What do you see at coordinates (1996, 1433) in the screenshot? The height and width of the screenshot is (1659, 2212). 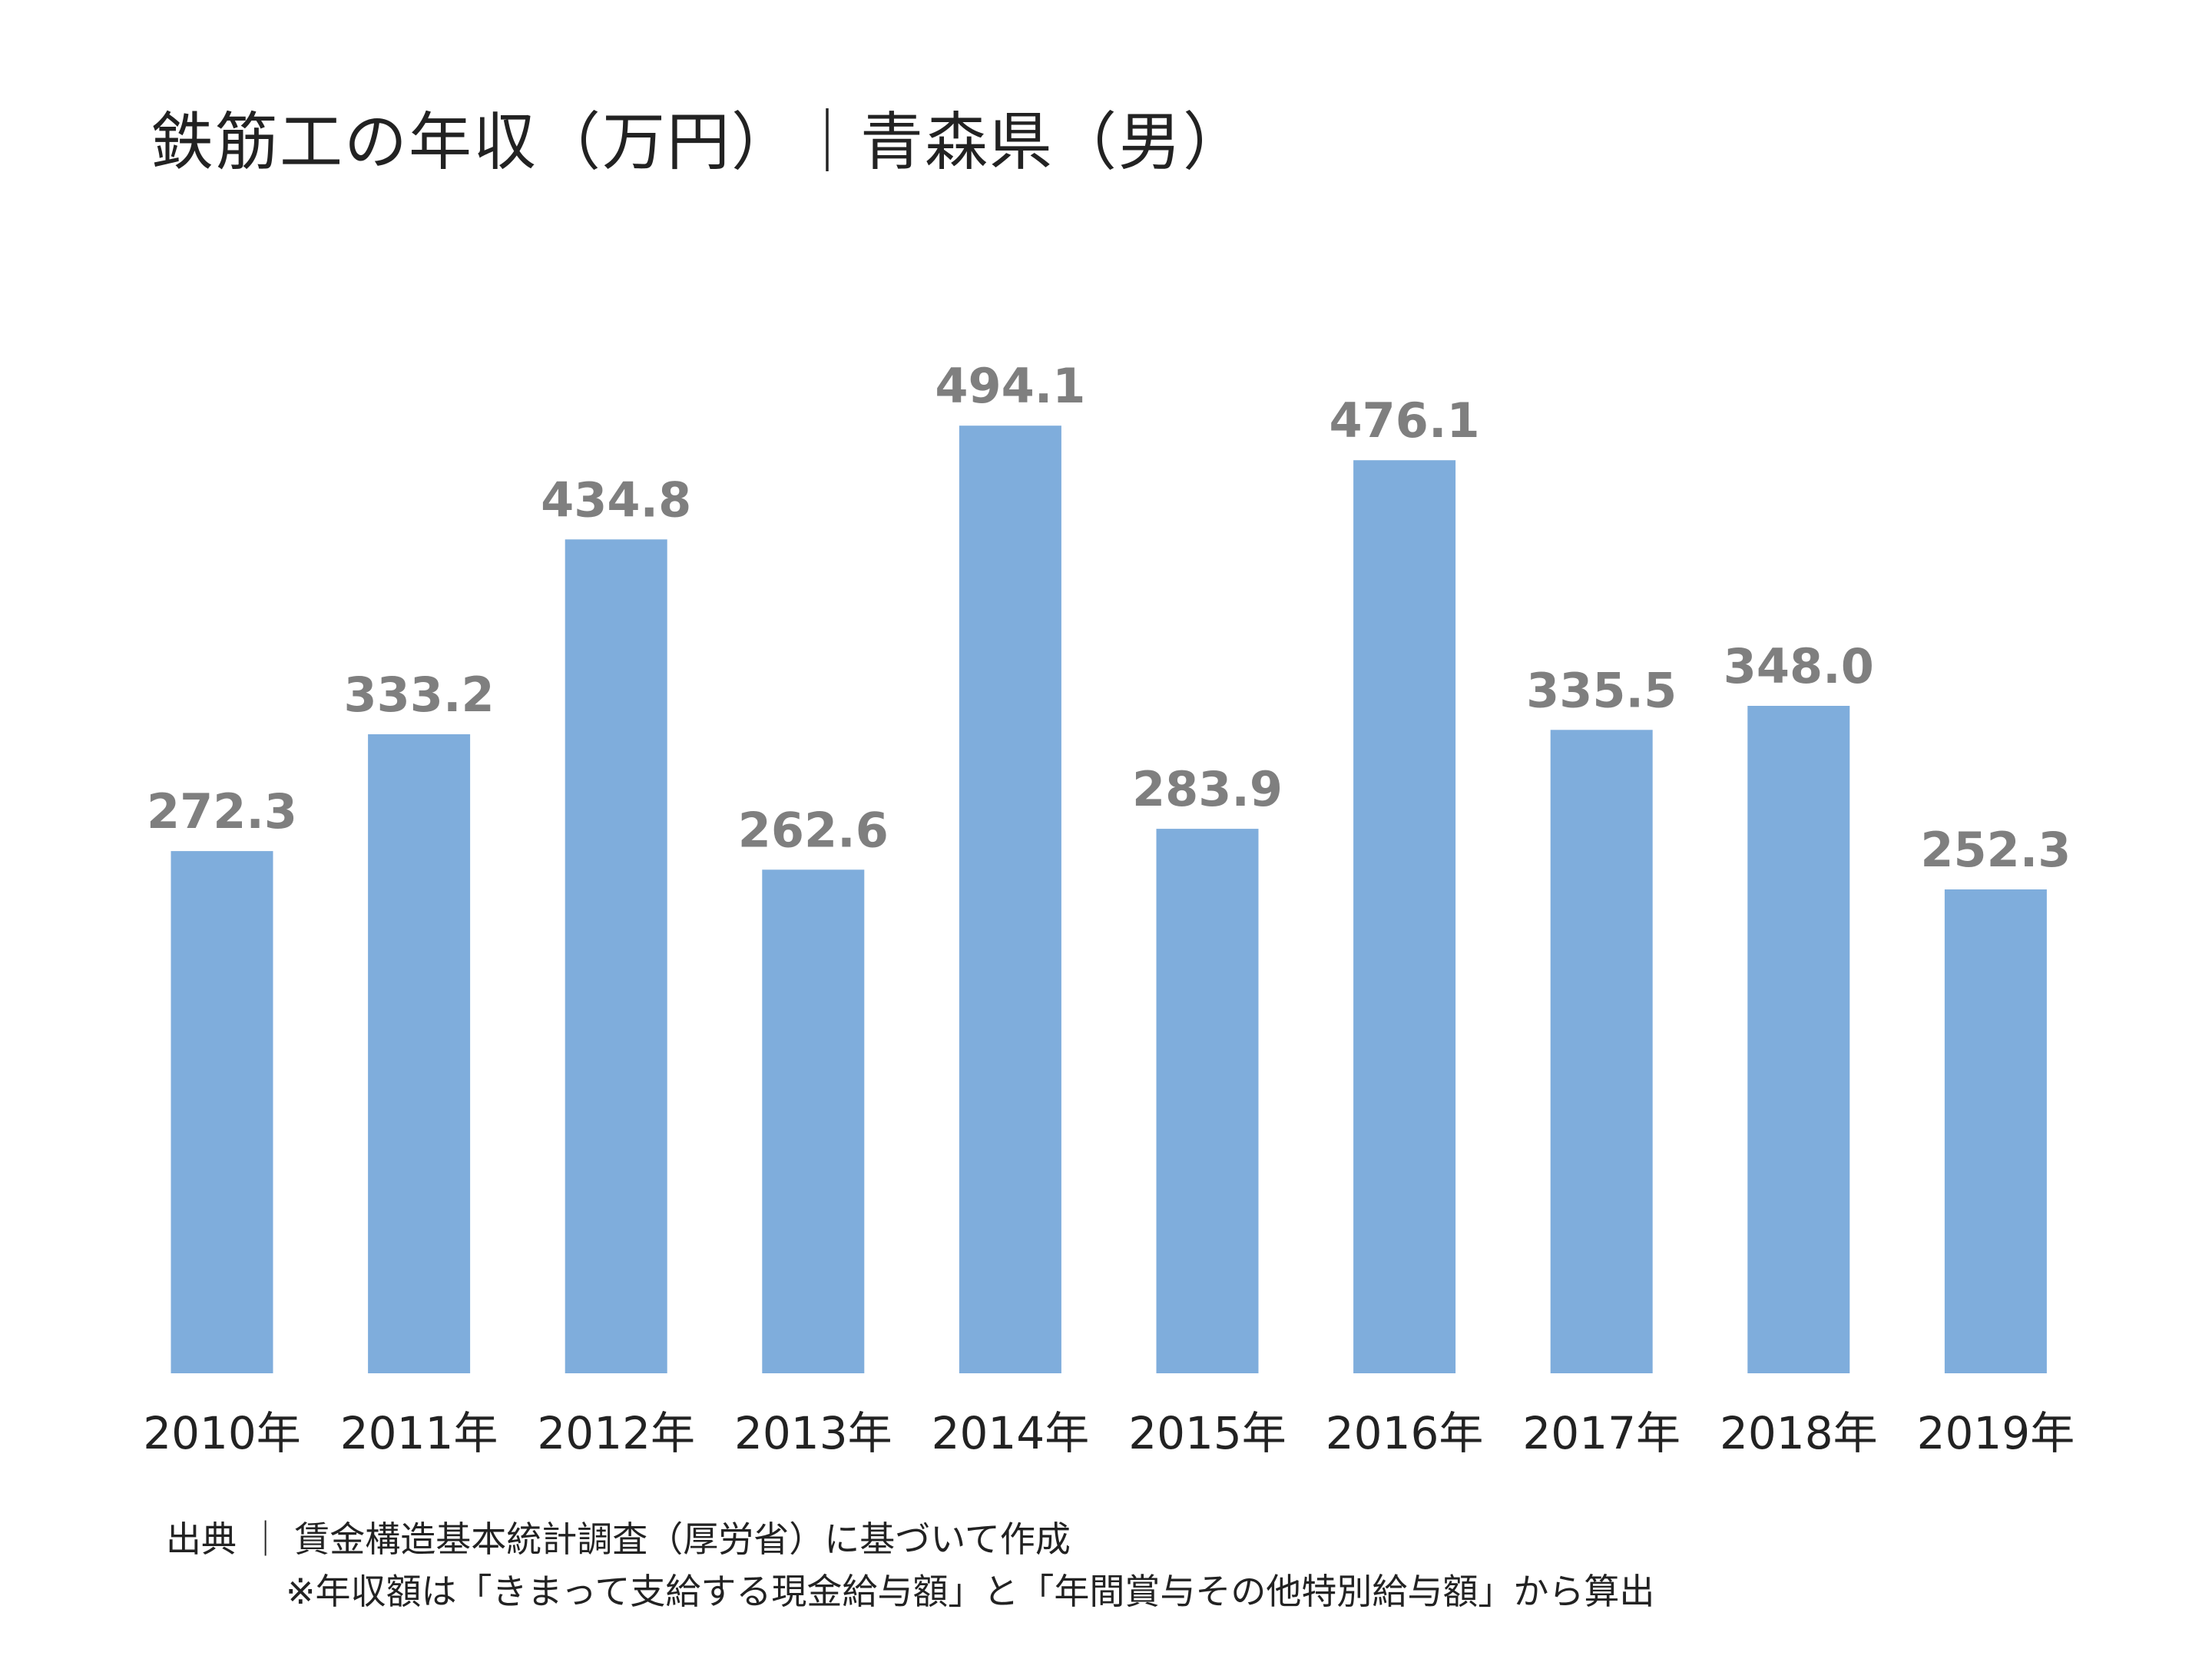 I see `category-label-9: 2019年` at bounding box center [1996, 1433].